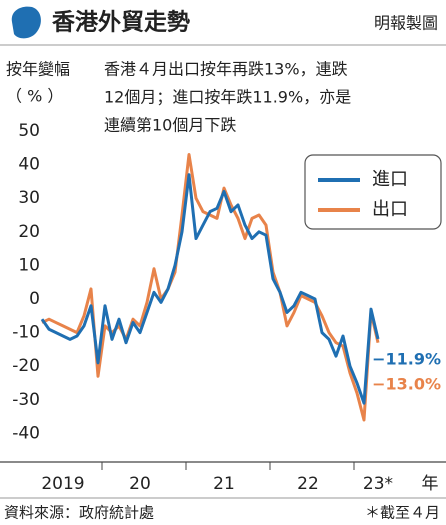  What do you see at coordinates (430, 484) in the screenshot?
I see `x-axis-label: 年` at bounding box center [430, 484].